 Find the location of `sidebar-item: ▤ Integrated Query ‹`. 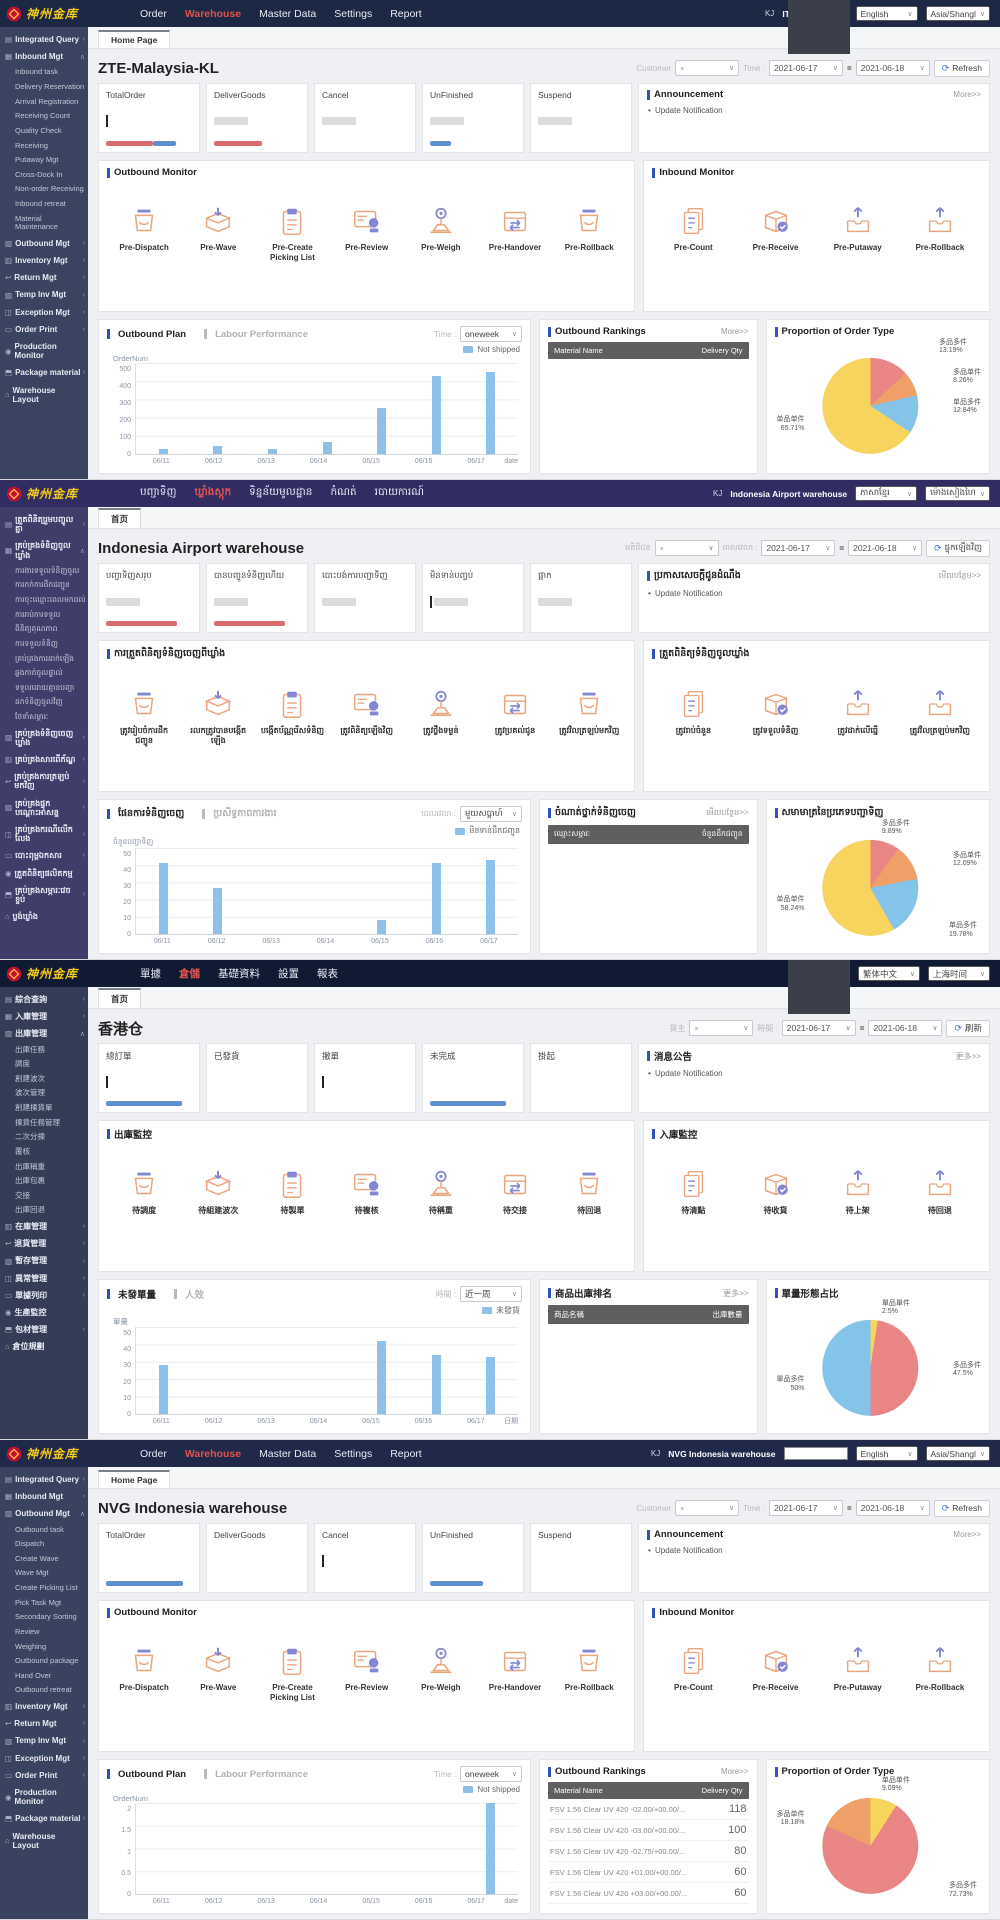

sidebar-item: ▤ Integrated Query ‹ is located at coordinates (44, 39).